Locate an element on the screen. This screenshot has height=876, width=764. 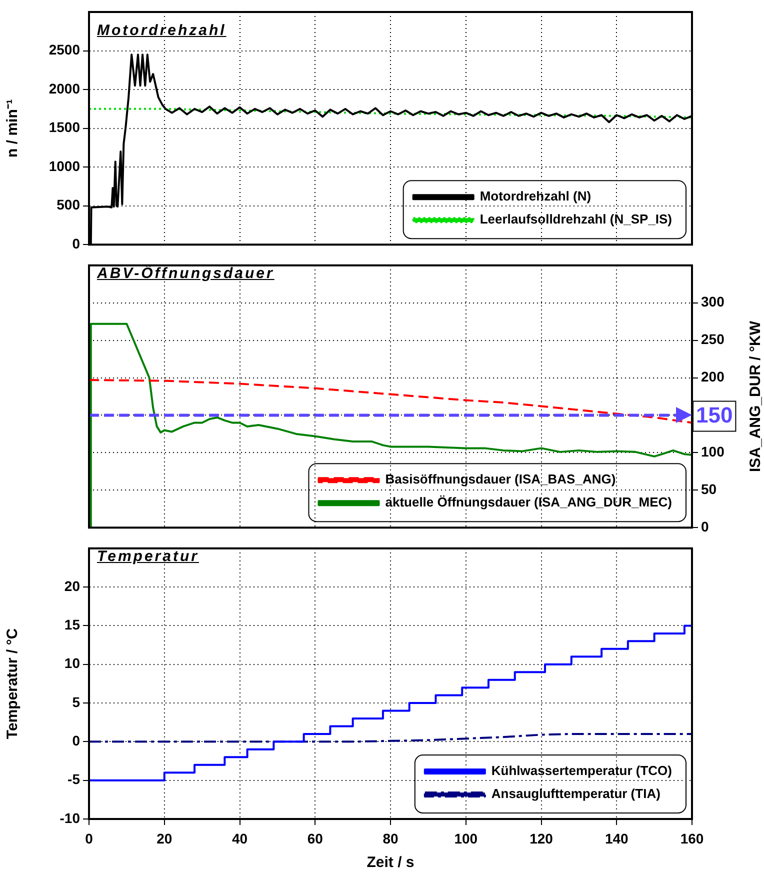
x-tick-label: 140 is located at coordinates (616, 838).